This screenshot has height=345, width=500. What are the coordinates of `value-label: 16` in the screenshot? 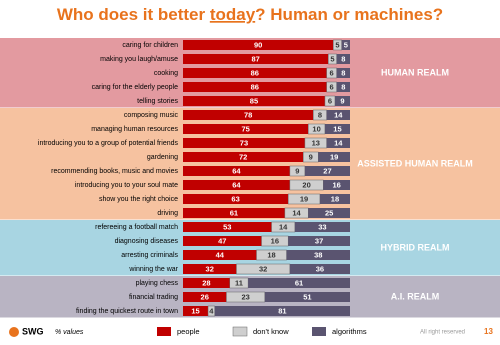 It's located at (336, 184).